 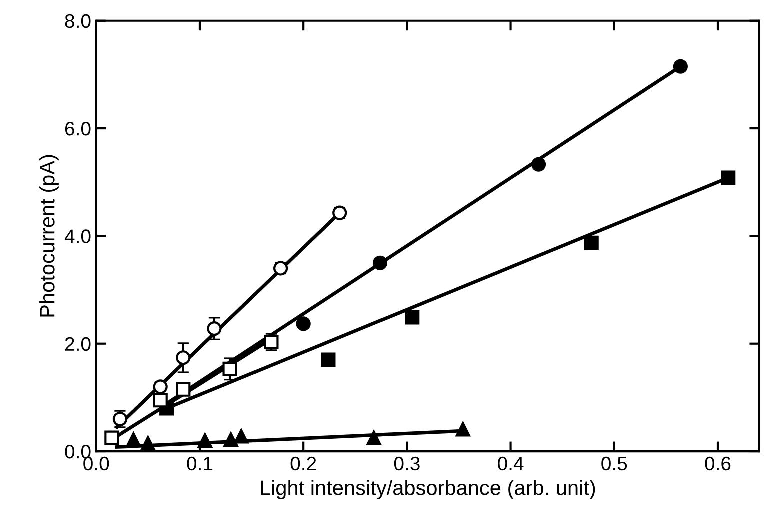 What do you see at coordinates (200, 463) in the screenshot?
I see `x-tick-label: 0.1` at bounding box center [200, 463].